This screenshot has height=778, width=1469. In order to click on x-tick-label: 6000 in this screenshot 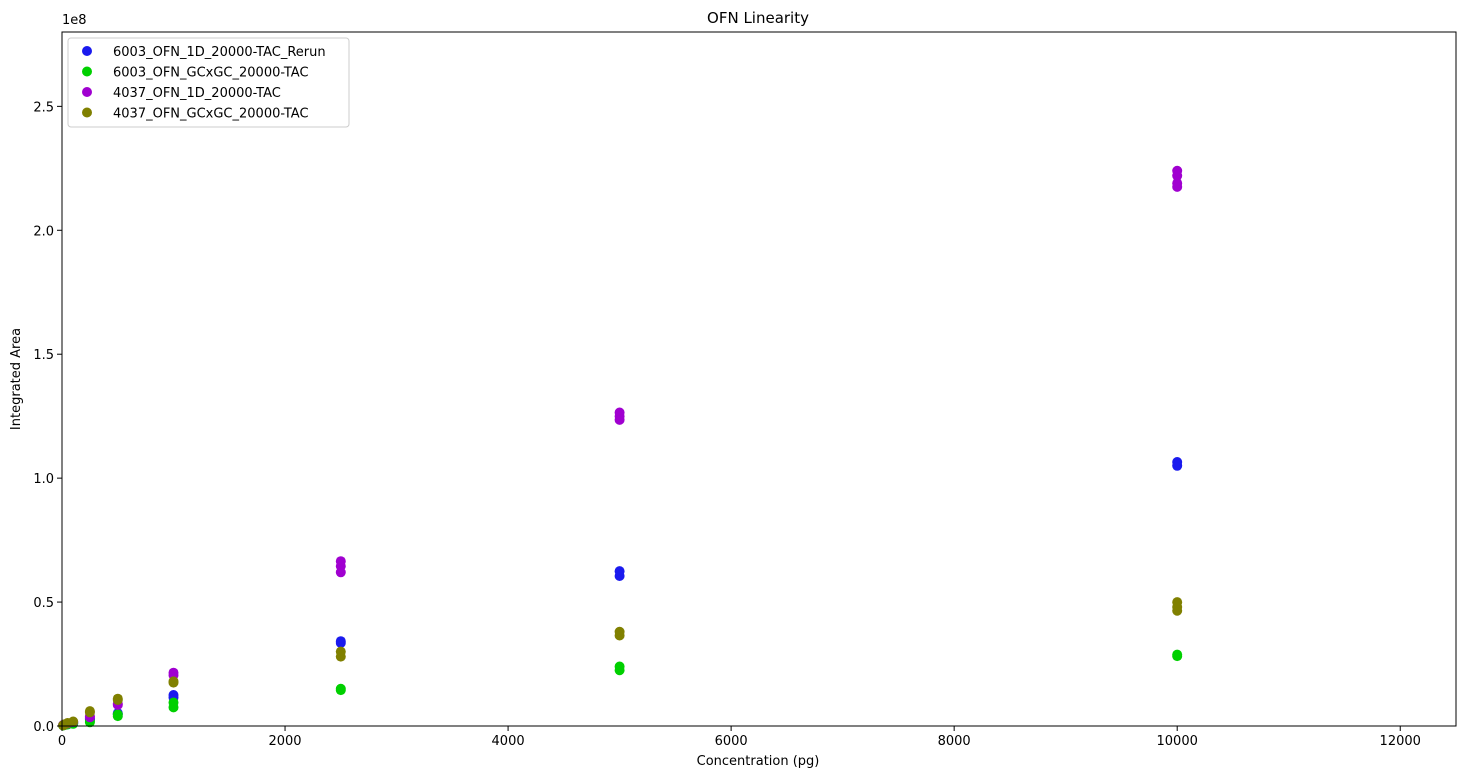, I will do `click(731, 741)`.